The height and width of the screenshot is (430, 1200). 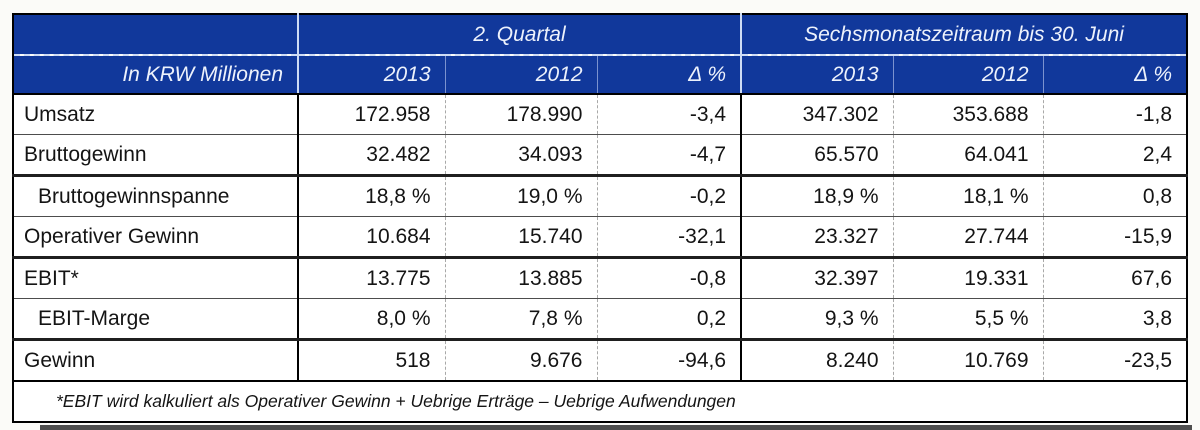 I want to click on table-cell: 518, so click(x=371, y=360).